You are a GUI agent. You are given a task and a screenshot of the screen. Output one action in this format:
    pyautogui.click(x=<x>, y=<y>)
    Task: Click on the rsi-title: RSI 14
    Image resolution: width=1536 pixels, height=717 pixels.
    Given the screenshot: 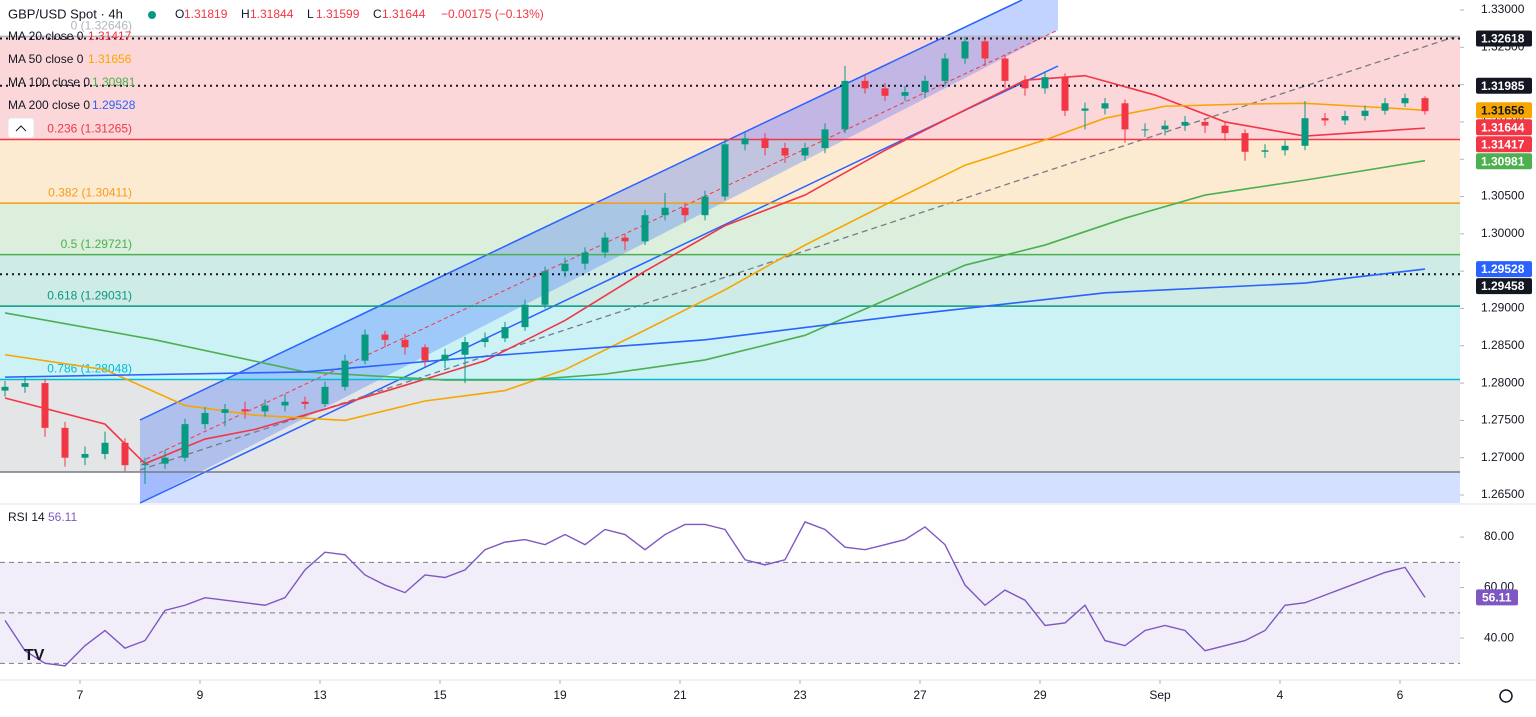 What is the action you would take?
    pyautogui.click(x=26, y=517)
    